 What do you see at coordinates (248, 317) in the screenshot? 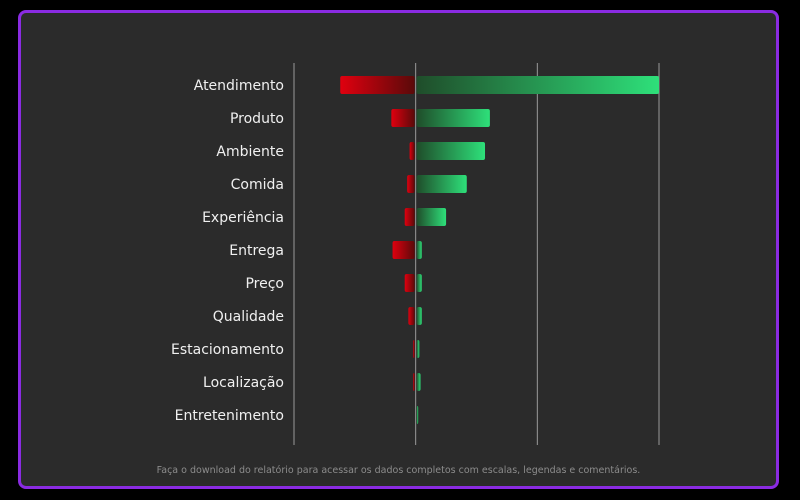
I see `category-label: Qualidade` at bounding box center [248, 317].